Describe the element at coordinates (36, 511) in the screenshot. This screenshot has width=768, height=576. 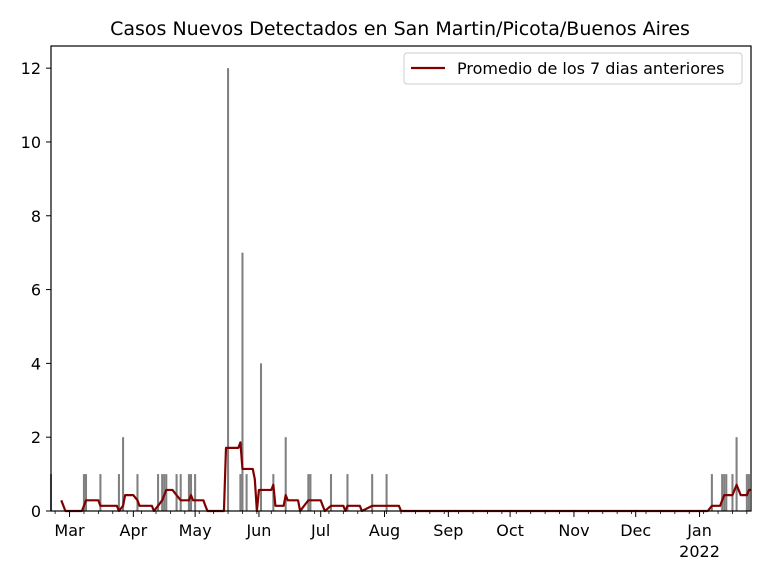
I see `y-tick-label: 0` at that location.